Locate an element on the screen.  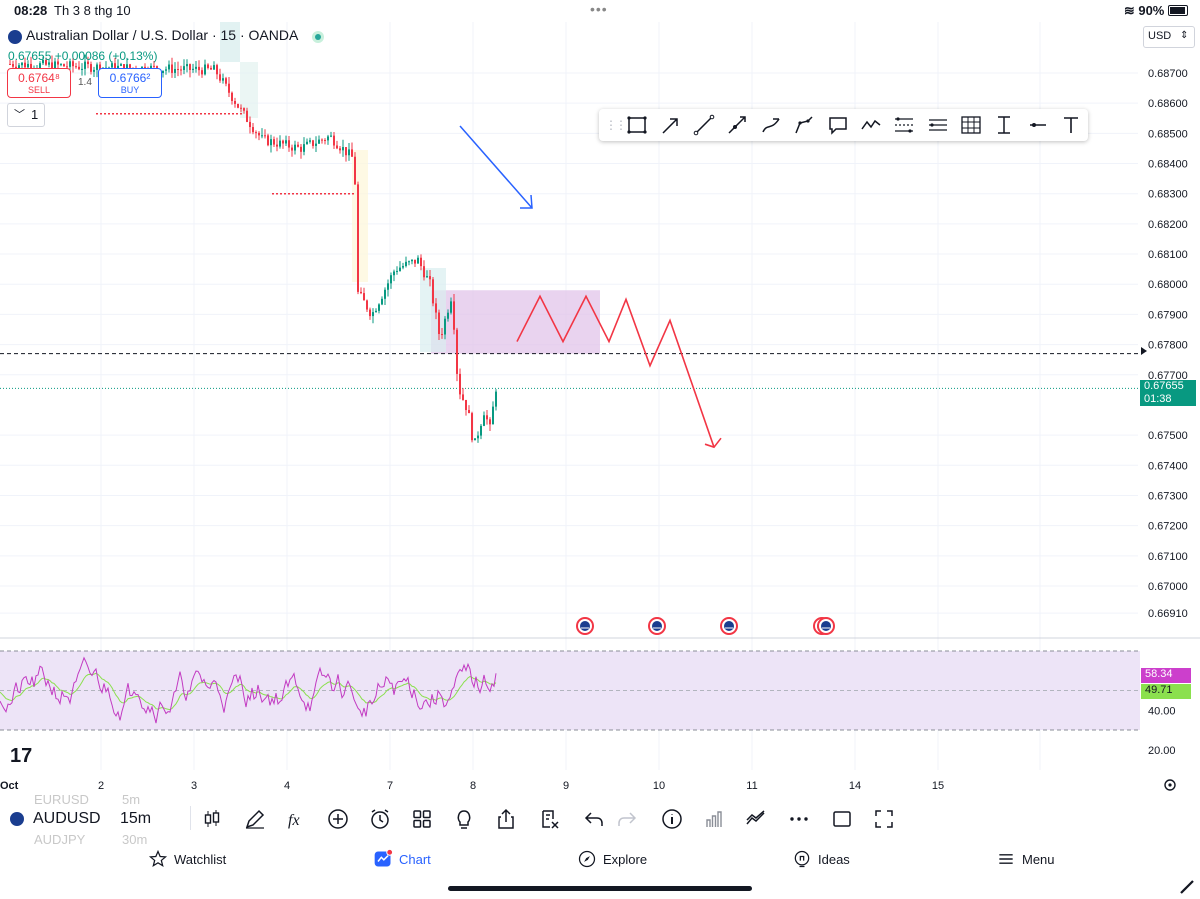
financials-chart-icon is located at coordinates (714, 819).